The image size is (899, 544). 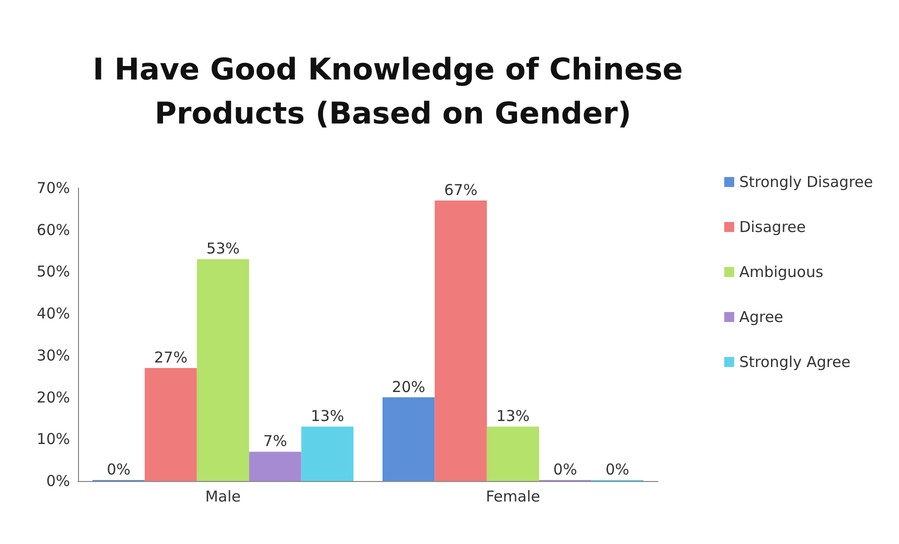 I want to click on data-label: 7%, so click(x=275, y=441).